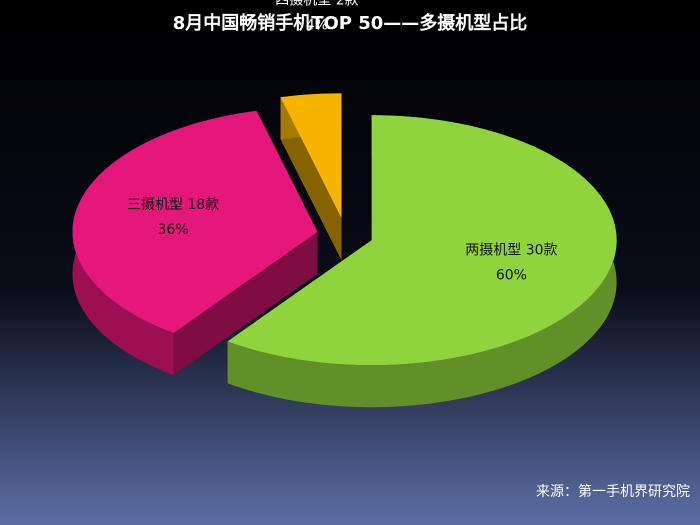  Describe the element at coordinates (316, 4) in the screenshot. I see `data-label: 四摄机型 2款` at that location.